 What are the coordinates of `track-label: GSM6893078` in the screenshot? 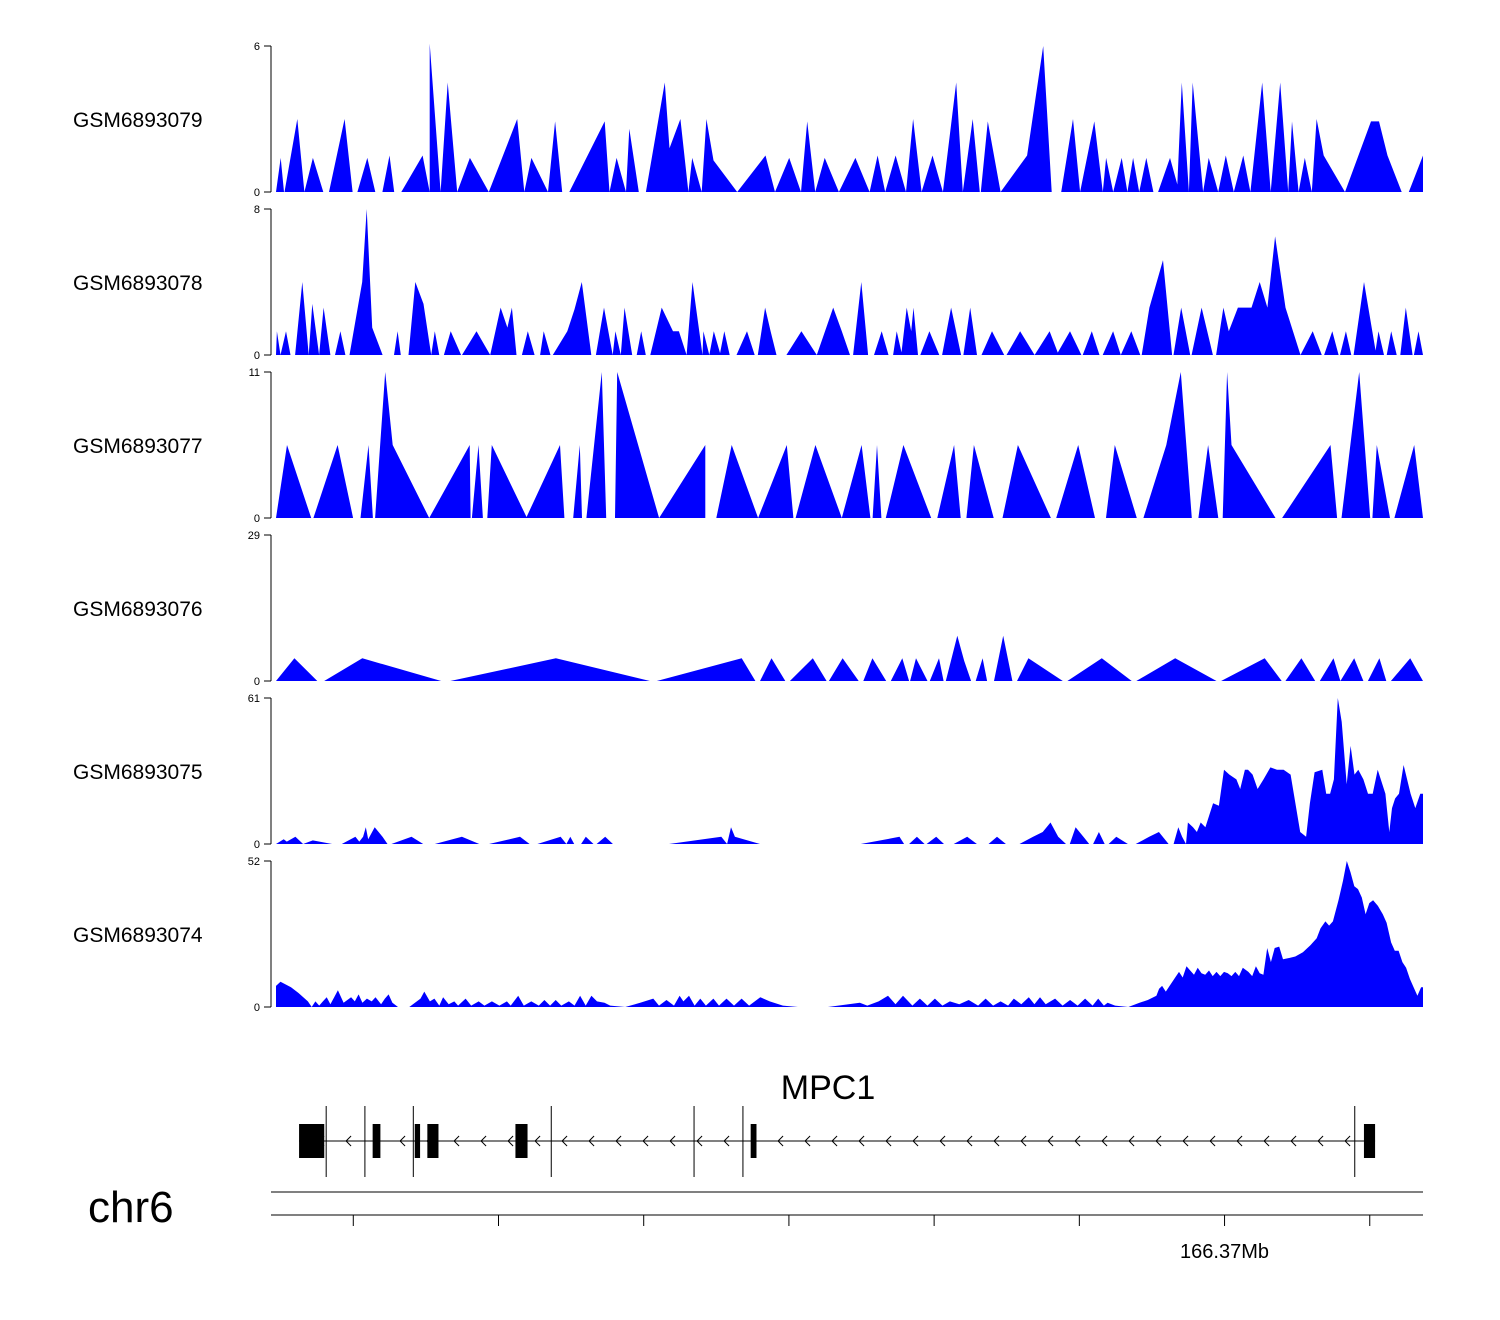 It's located at (138, 283).